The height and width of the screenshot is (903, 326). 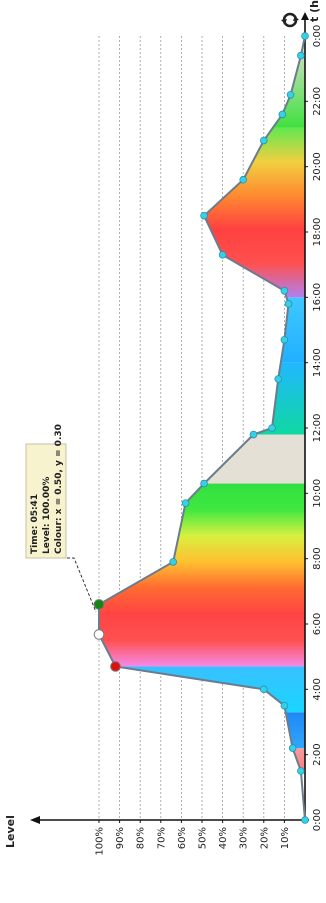 I want to click on time-tick-label: 8:00, so click(x=317, y=558).